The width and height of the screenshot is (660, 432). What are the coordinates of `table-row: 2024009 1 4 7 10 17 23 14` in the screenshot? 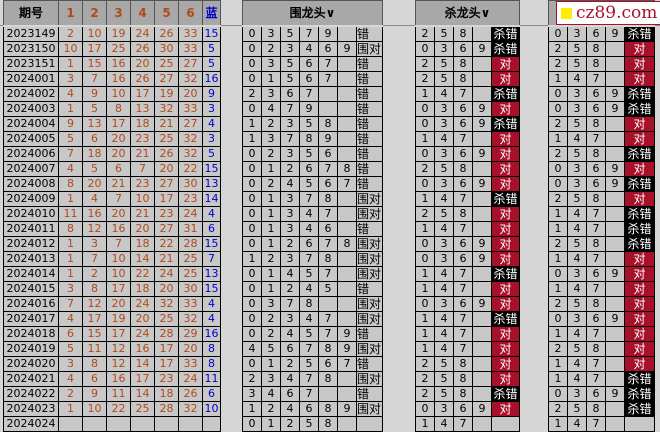 It's located at (112, 199).